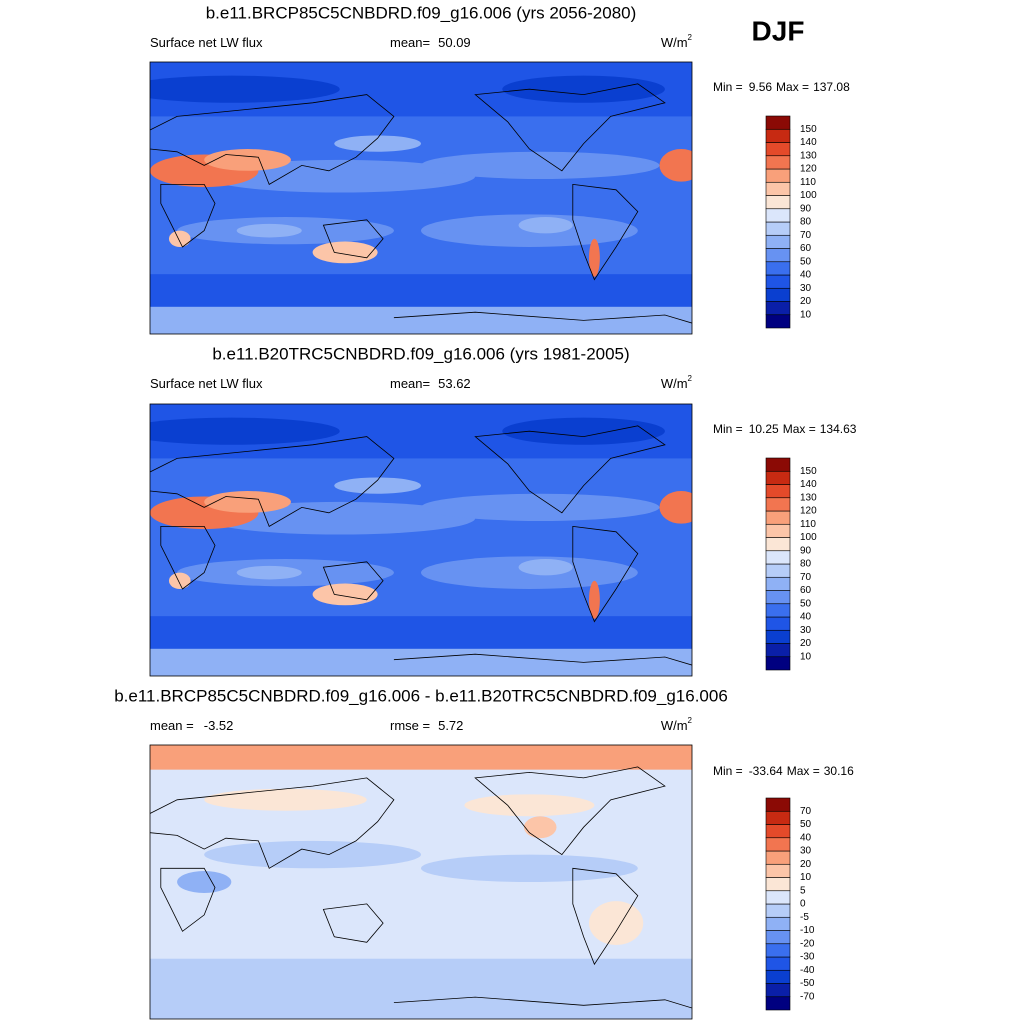  I want to click on colorbar-label: -40, so click(807, 970).